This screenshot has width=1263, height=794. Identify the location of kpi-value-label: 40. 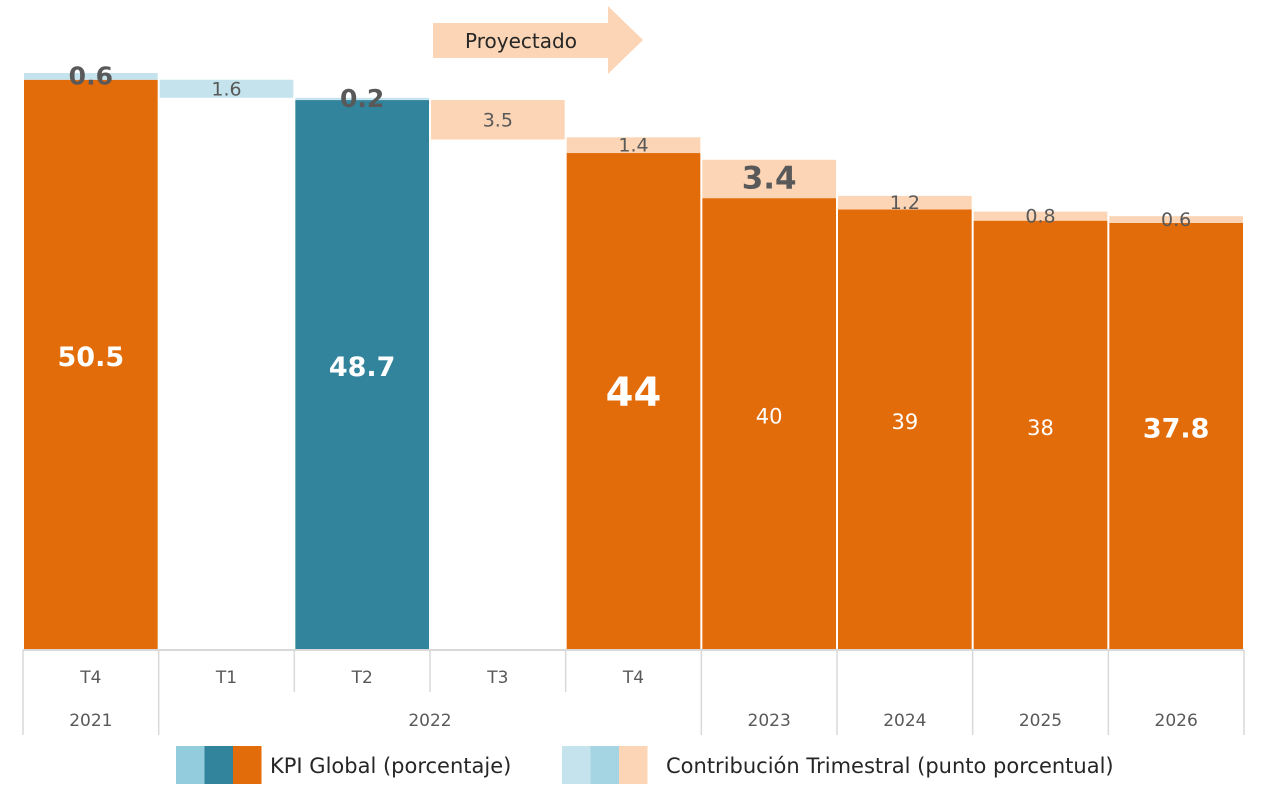
(769, 417).